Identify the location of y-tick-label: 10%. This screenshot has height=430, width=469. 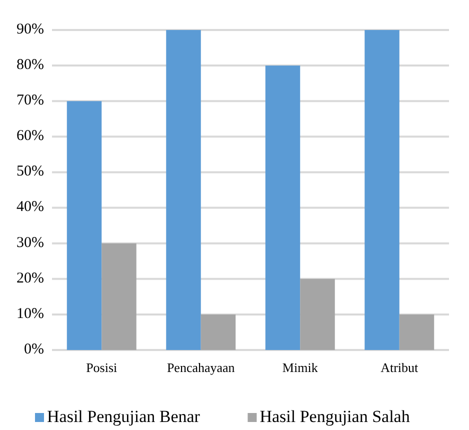
(30, 314).